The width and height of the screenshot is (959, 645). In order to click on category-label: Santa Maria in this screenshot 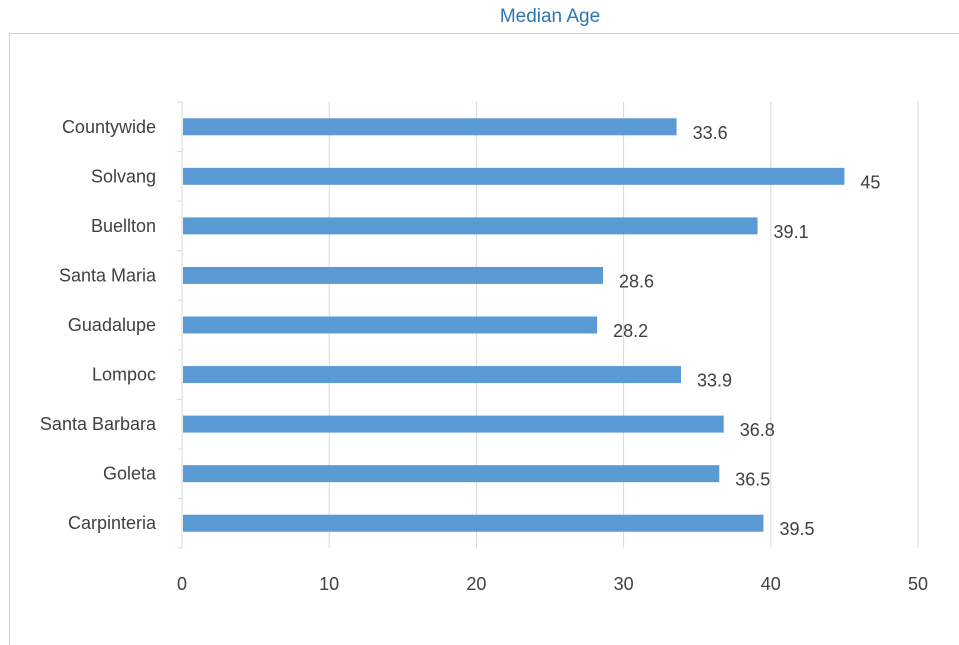, I will do `click(108, 275)`.